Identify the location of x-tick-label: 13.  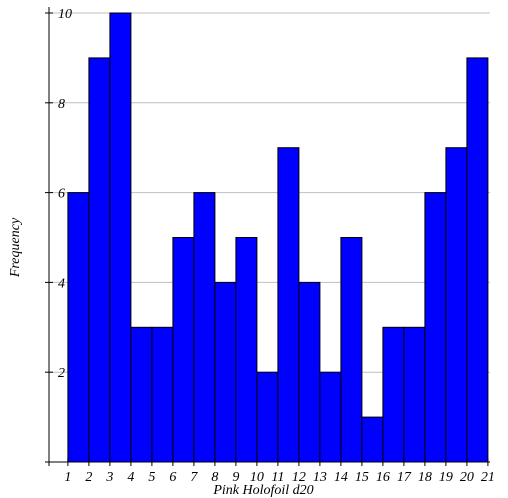
(320, 477).